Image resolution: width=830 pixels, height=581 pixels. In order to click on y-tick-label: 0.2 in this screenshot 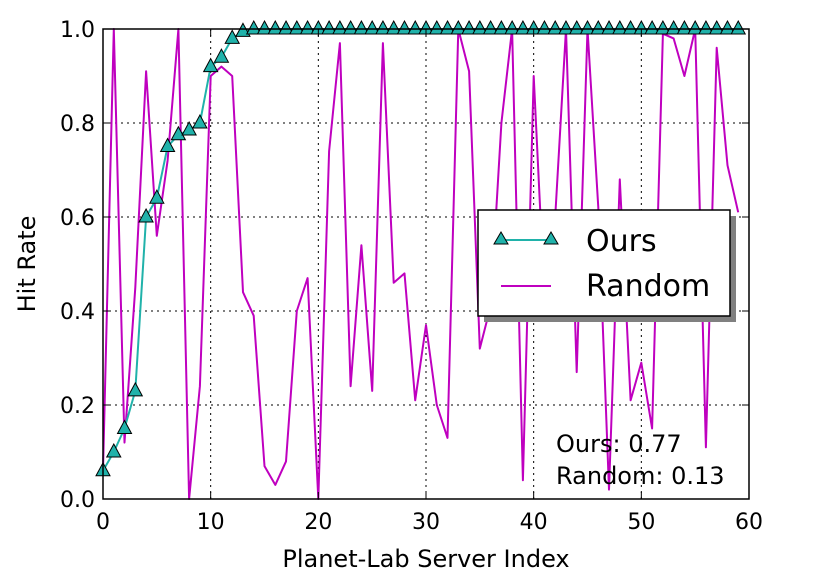, I will do `click(77, 406)`.